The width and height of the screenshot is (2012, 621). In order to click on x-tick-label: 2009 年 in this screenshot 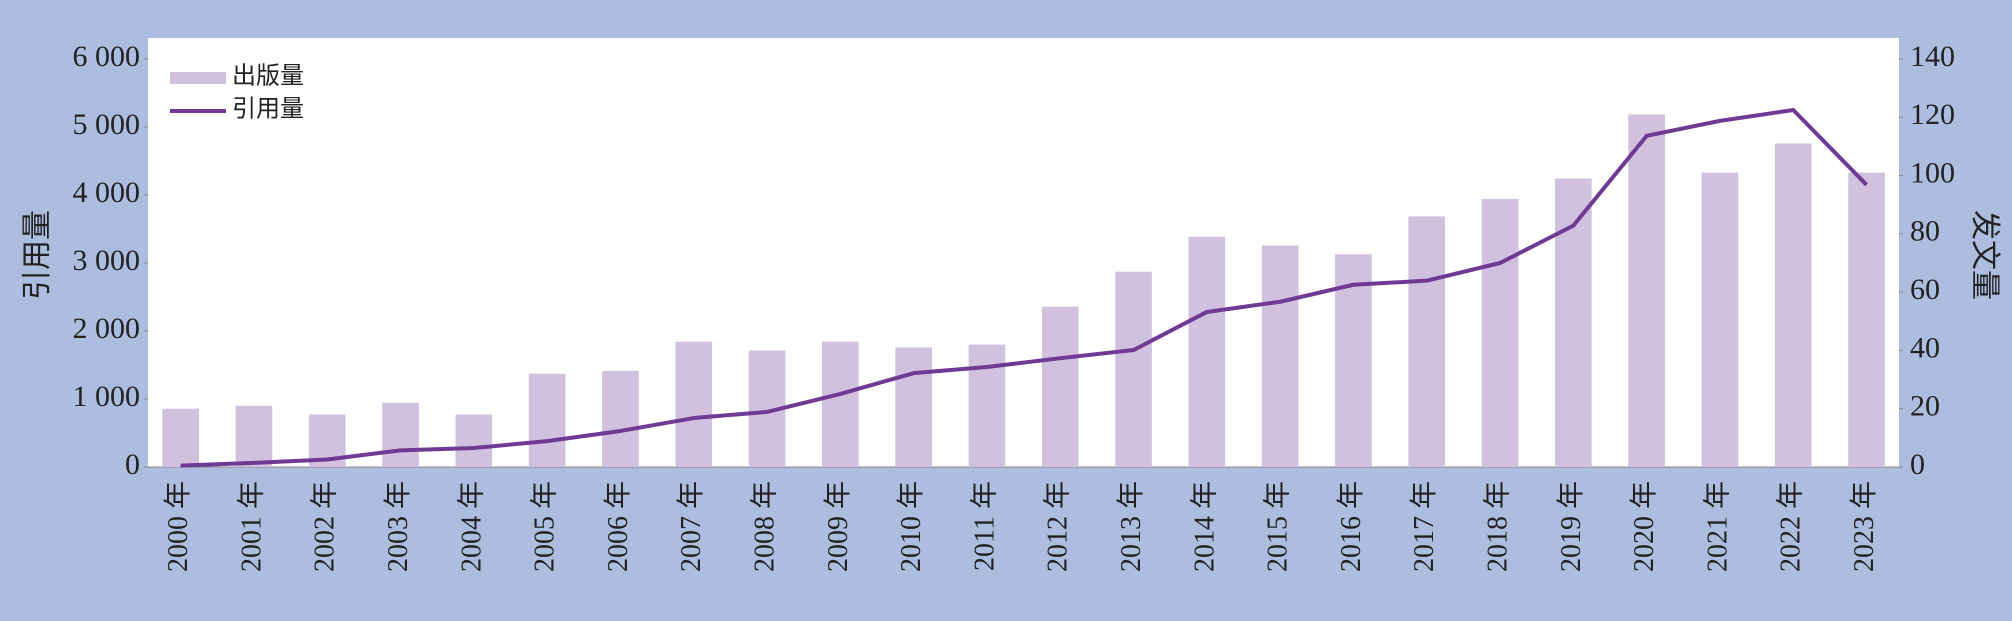, I will do `click(838, 526)`.